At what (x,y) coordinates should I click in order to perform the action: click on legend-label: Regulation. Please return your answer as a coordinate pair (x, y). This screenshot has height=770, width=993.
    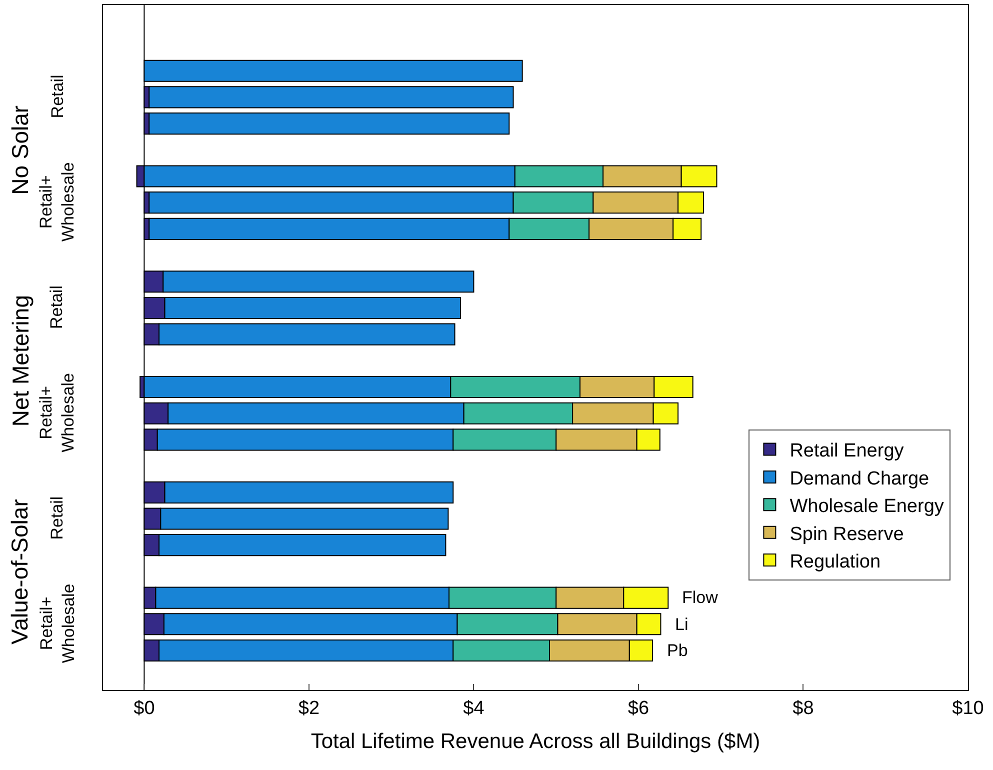
    Looking at the image, I should click on (835, 561).